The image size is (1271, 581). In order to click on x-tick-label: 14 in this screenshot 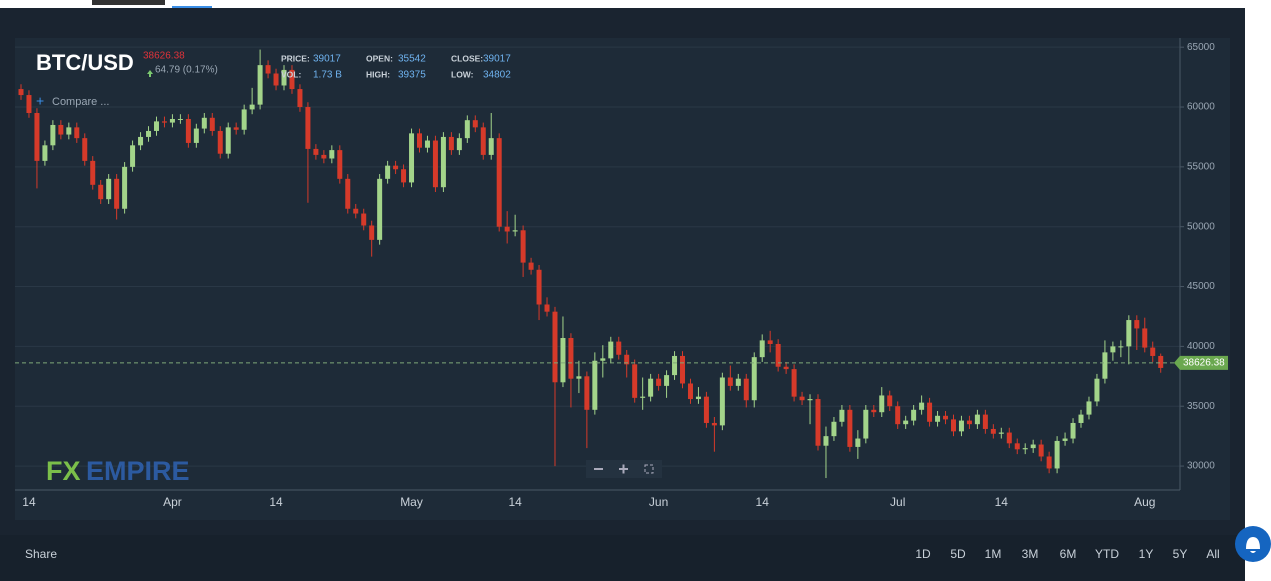, I will do `click(1002, 502)`.